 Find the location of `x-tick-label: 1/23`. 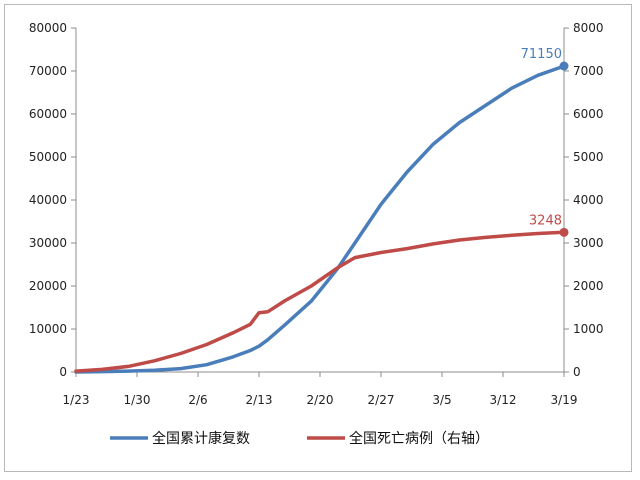

x-tick-label: 1/23 is located at coordinates (76, 400).